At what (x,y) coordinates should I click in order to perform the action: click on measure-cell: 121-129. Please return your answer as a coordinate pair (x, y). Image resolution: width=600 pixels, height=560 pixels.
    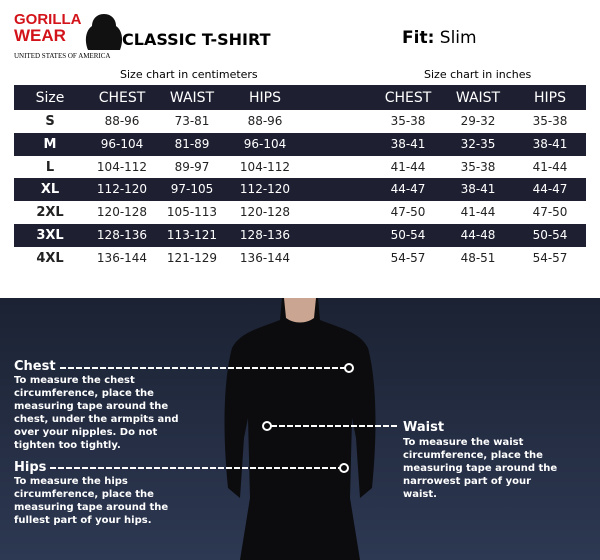
    Looking at the image, I should click on (192, 257).